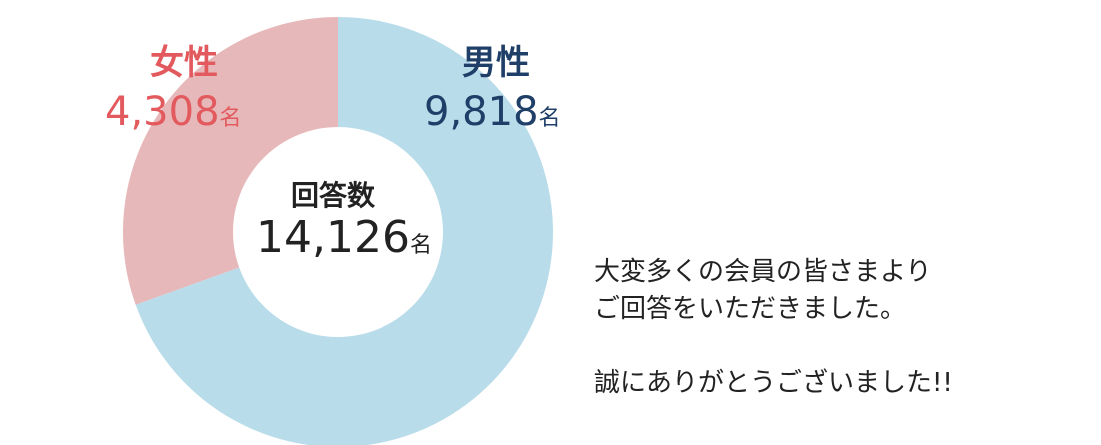 This screenshot has width=1101, height=445. Describe the element at coordinates (549, 118) in the screenshot. I see `male-unit: 名` at that location.